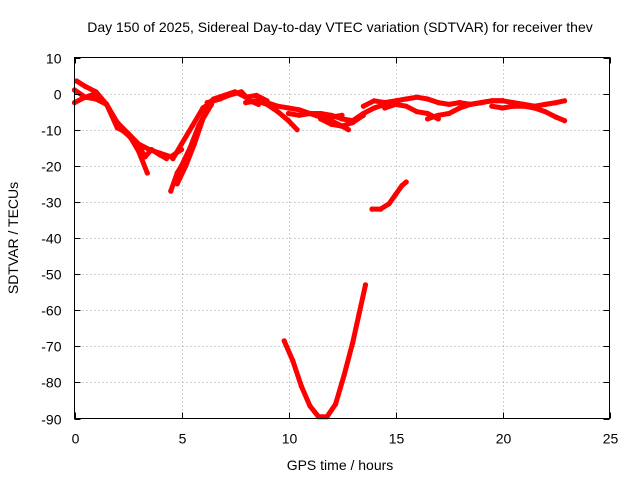  I want to click on x-axis-label: GPS time / hours, so click(340, 465).